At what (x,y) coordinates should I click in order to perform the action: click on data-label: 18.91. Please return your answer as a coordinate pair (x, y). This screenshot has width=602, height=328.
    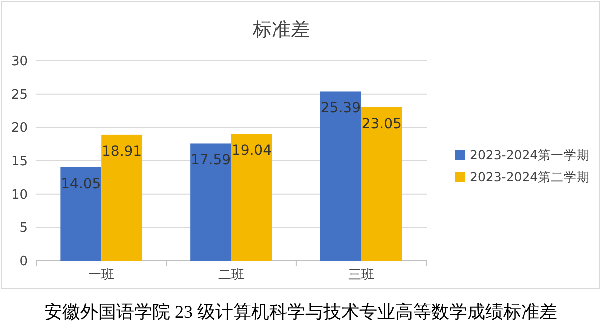
    Looking at the image, I should click on (122, 152).